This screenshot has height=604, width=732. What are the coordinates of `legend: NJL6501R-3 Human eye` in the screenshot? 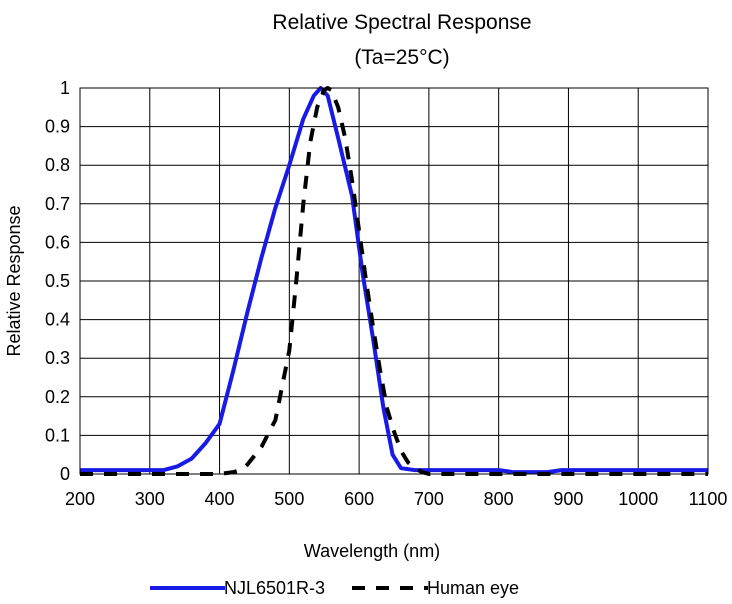 It's located at (334, 588).